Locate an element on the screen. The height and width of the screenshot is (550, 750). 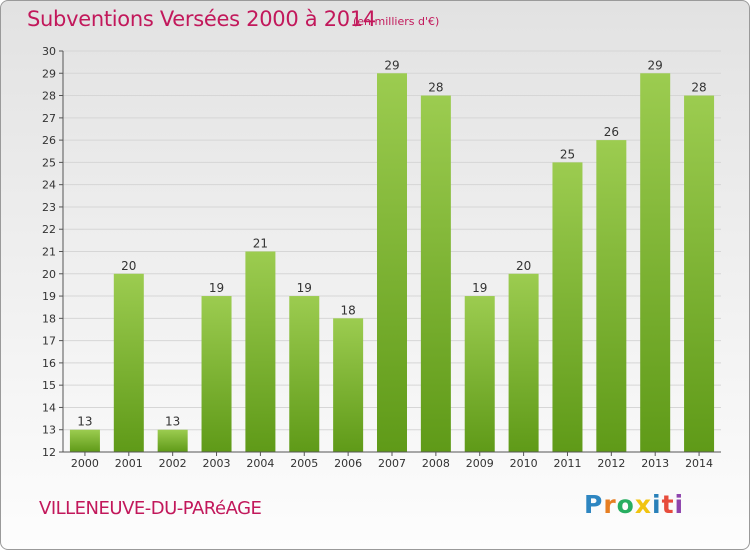
x-tick-label: 2005 is located at coordinates (304, 463).